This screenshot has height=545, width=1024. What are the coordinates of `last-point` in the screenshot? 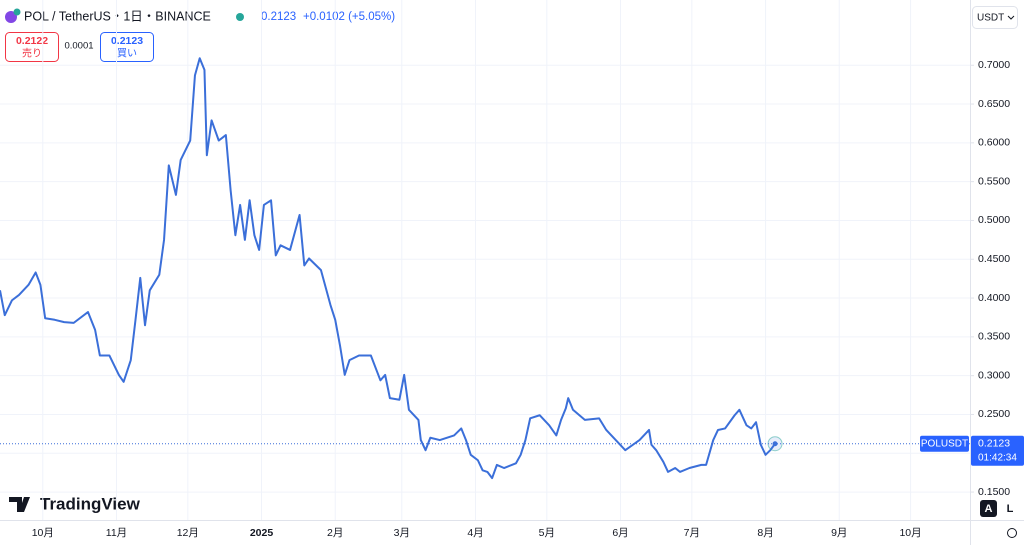 It's located at (775, 444).